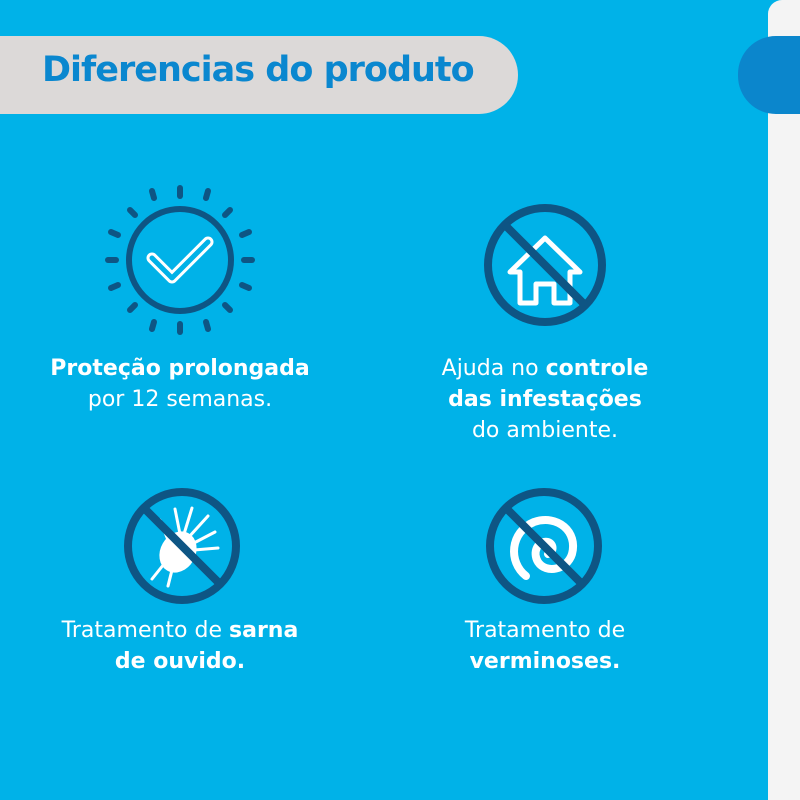 The image size is (800, 800). I want to click on sun-check-icon, so click(180, 260).